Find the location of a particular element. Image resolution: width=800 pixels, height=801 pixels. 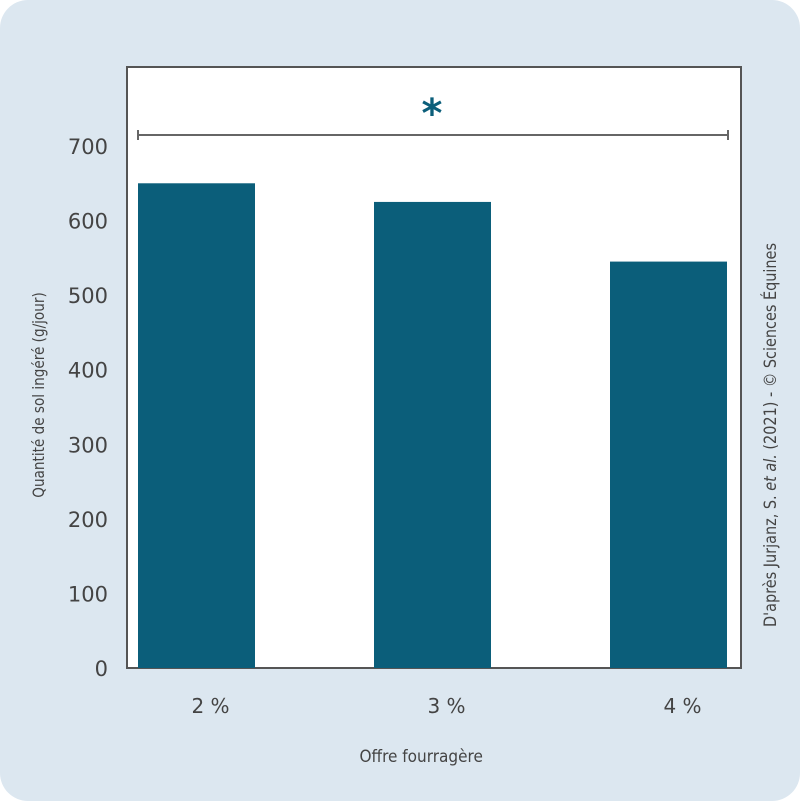

significance-asterisk: * is located at coordinates (432, 114).